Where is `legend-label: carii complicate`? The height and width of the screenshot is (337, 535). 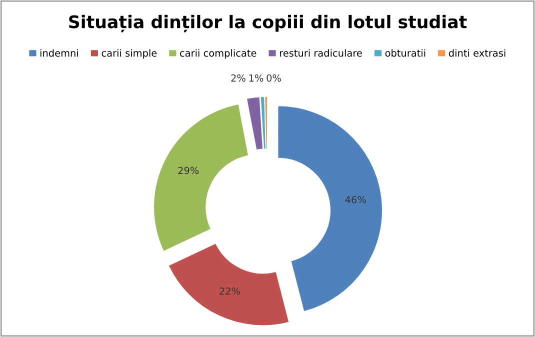
legend-label: carii complicate is located at coordinates (218, 54).